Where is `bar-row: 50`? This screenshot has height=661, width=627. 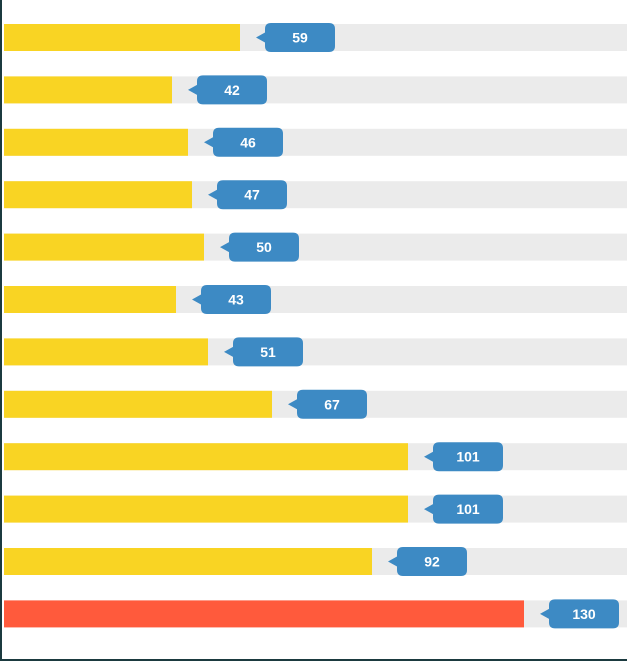 bar-row: 50 is located at coordinates (315, 247).